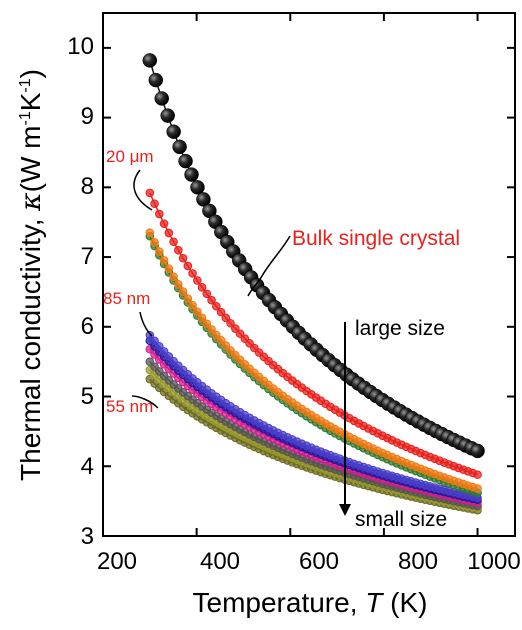  I want to click on y-tick-label: 5, so click(87, 396).